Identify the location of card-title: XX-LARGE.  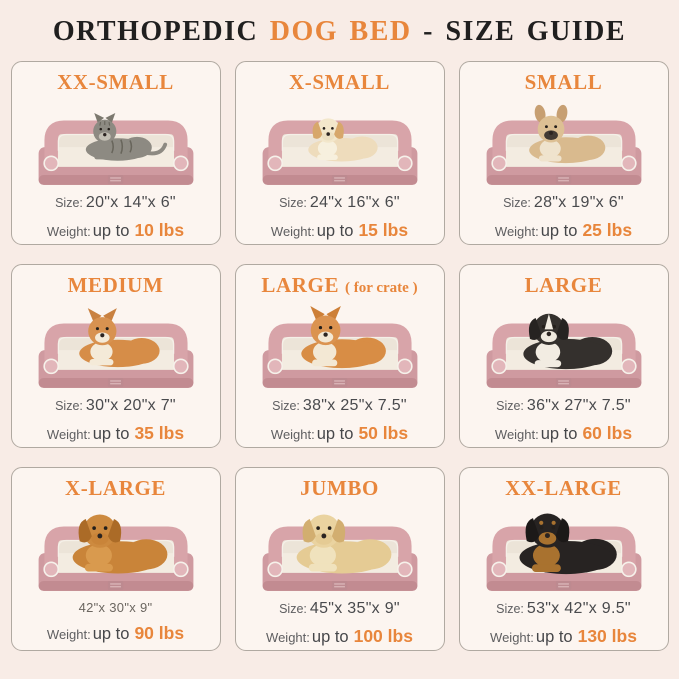
(564, 488).